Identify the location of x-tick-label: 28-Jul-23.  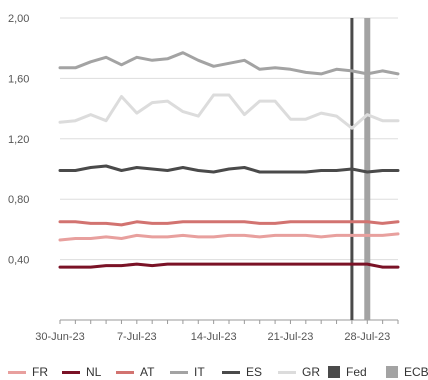
(367, 337).